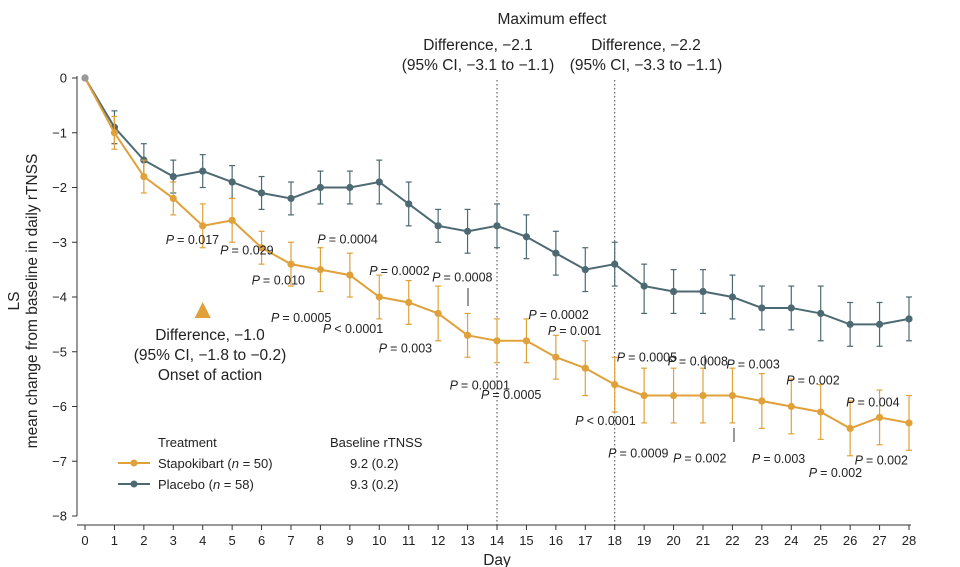 This screenshot has width=960, height=567. What do you see at coordinates (59, 187) in the screenshot?
I see `y-tick-label: −2` at bounding box center [59, 187].